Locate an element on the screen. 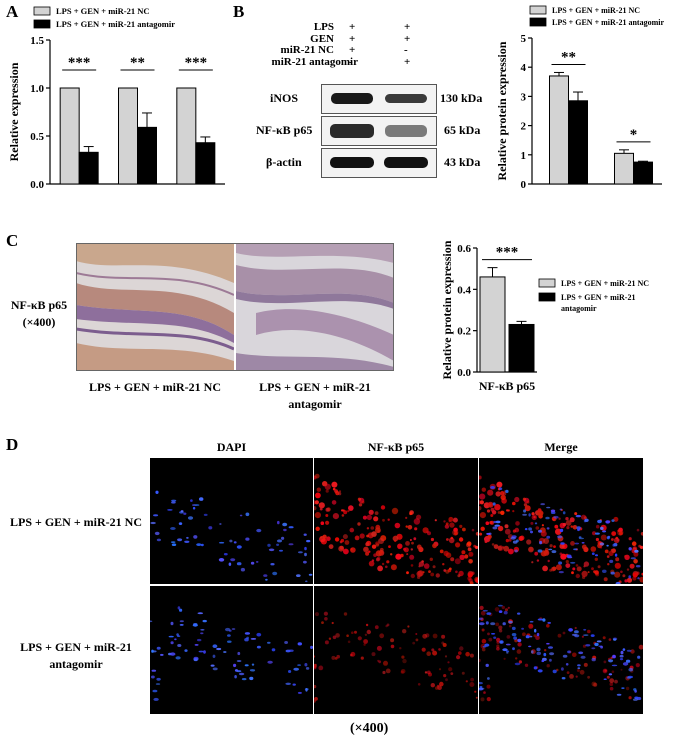 The height and width of the screenshot is (743, 677). condition-label: miR-21 NC is located at coordinates (307, 50).